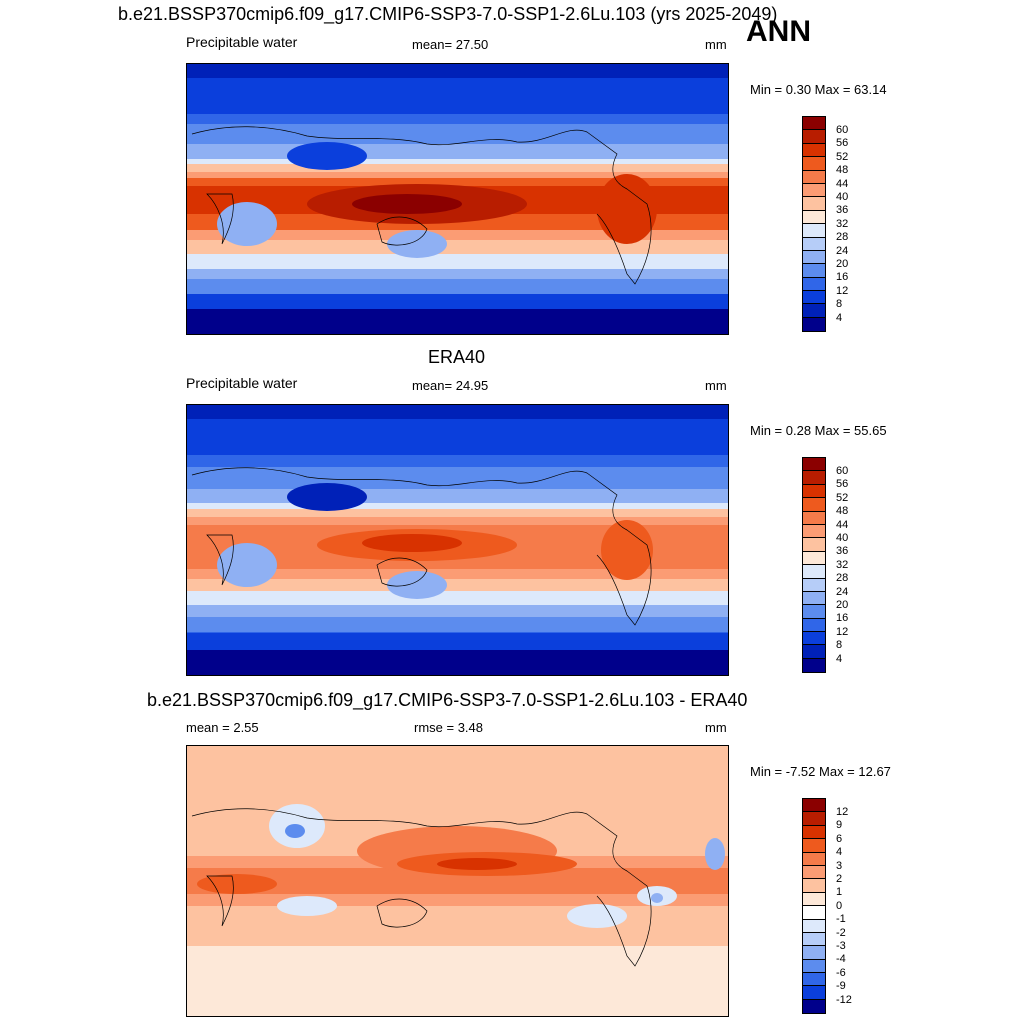  I want to click on panel1-tick: 12, so click(842, 291).